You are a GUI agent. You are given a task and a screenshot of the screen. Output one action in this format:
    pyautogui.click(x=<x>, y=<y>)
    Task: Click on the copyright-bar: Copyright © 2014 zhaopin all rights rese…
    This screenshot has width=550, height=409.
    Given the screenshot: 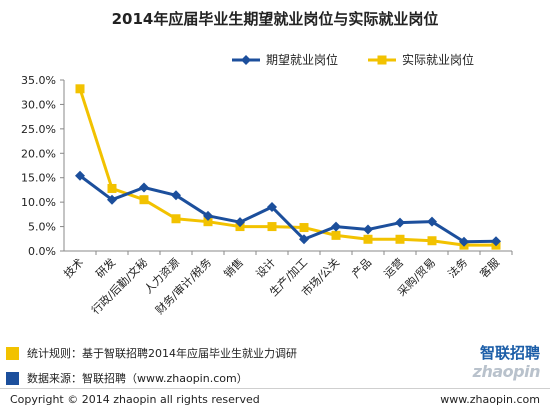 What is the action you would take?
    pyautogui.click(x=275, y=399)
    